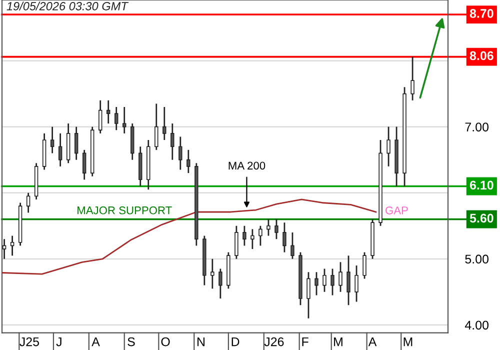  Describe the element at coordinates (477, 259) in the screenshot. I see `y-tick-label: 5.00` at that location.